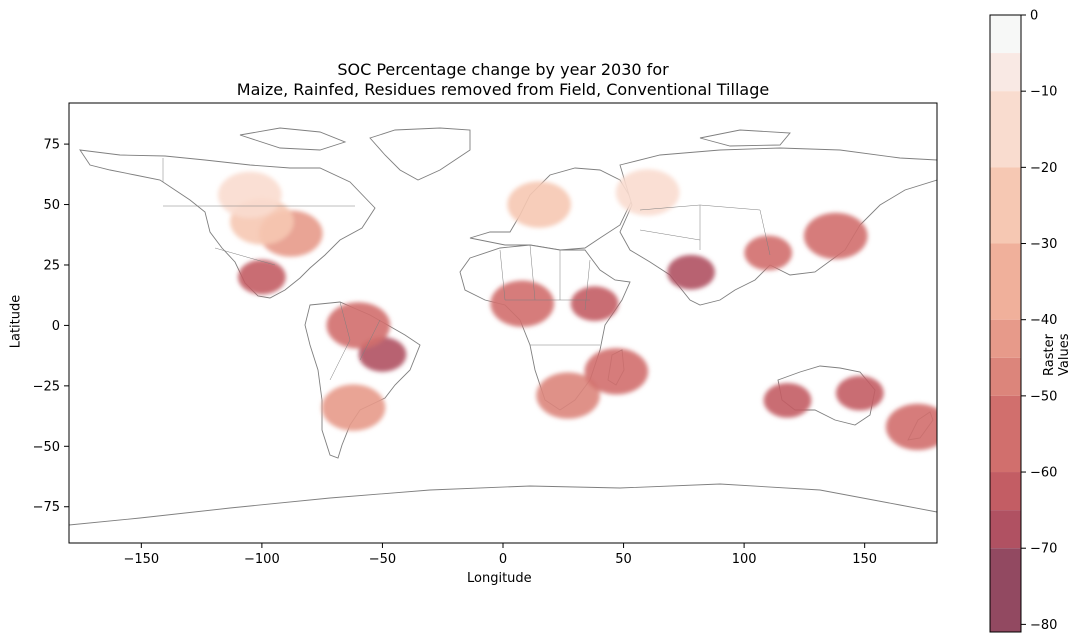 This screenshot has width=1089, height=641. What do you see at coordinates (859, 393) in the screenshot?
I see `region-east-australia` at bounding box center [859, 393].